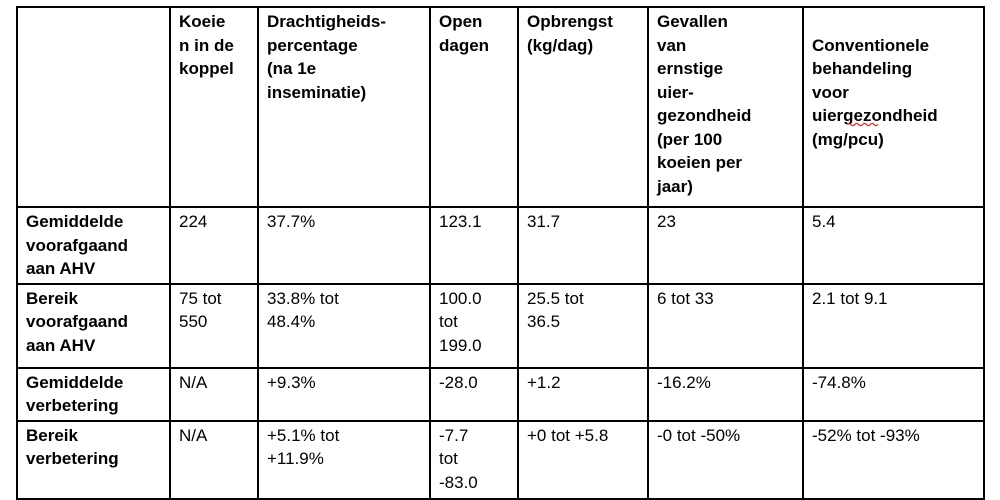  Describe the element at coordinates (725, 245) in the screenshot. I see `data-cell: 23` at that location.